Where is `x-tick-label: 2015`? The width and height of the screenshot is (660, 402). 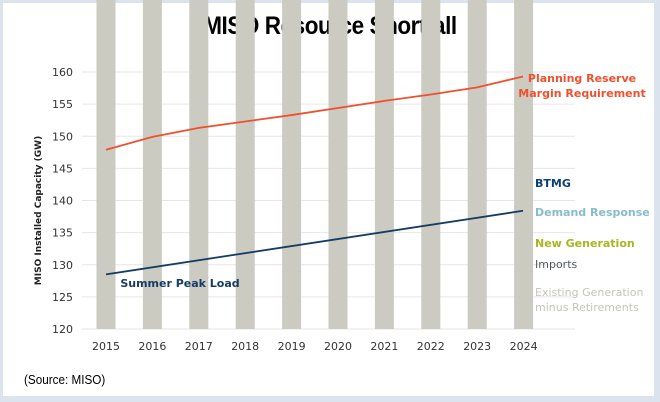 x-tick-label: 2015 is located at coordinates (106, 346).